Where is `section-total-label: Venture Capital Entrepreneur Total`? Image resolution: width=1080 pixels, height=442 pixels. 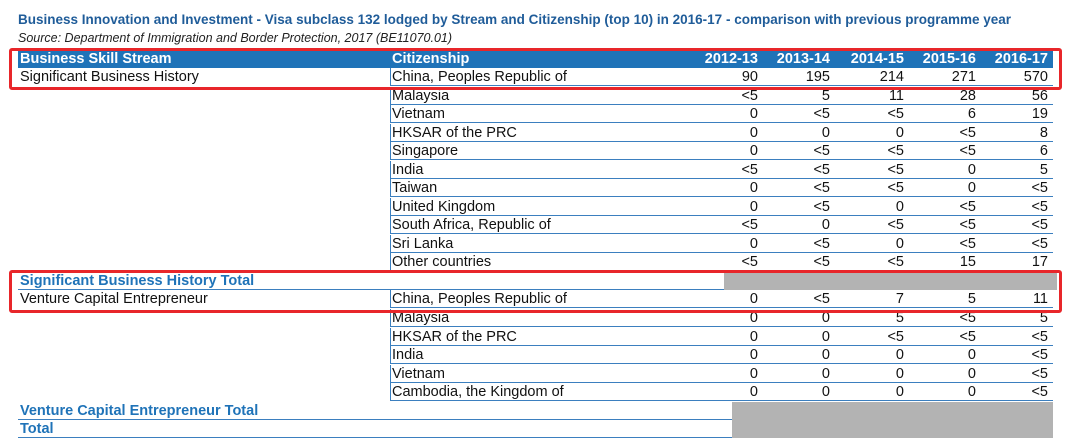 section-total-label: Venture Capital Entrepreneur Total is located at coordinates (139, 411).